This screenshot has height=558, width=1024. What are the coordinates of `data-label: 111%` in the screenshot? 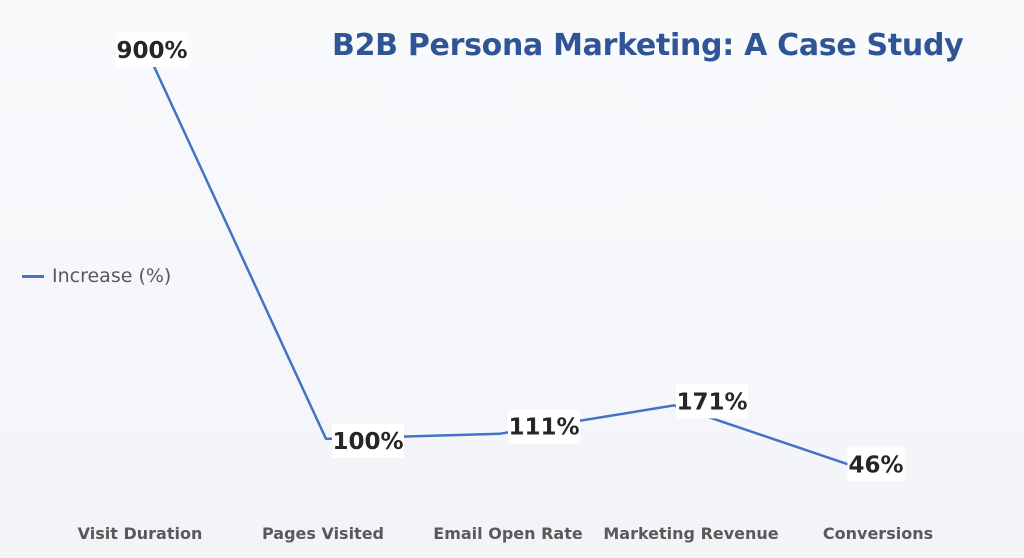 It's located at (544, 426).